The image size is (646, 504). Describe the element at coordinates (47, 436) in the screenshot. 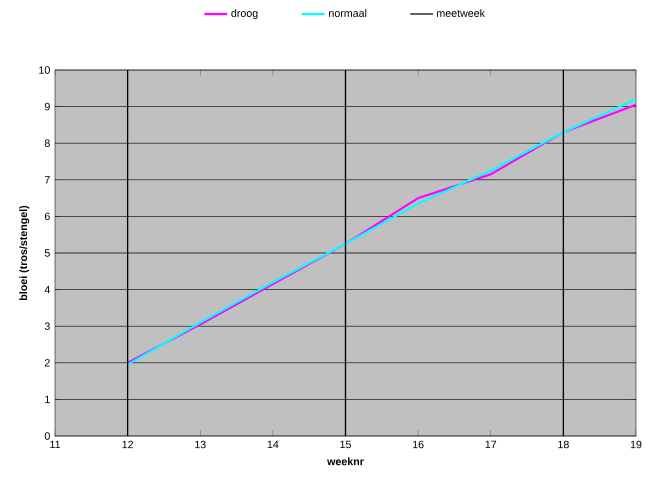

I see `y-tick-label: 0` at that location.